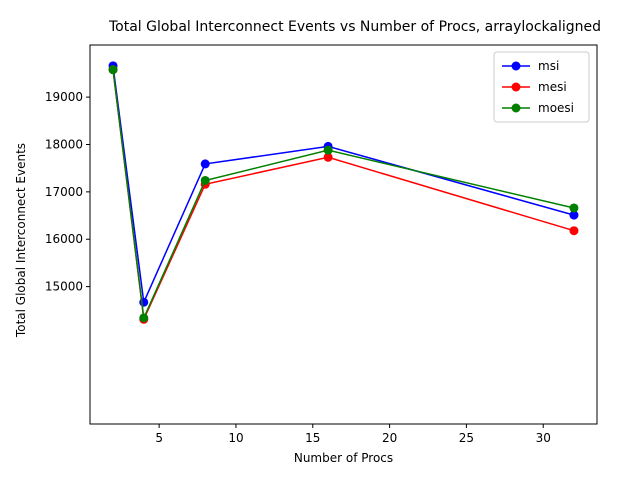 This screenshot has width=640, height=484. Describe the element at coordinates (64, 192) in the screenshot. I see `y-tick-label: 17000` at that location.